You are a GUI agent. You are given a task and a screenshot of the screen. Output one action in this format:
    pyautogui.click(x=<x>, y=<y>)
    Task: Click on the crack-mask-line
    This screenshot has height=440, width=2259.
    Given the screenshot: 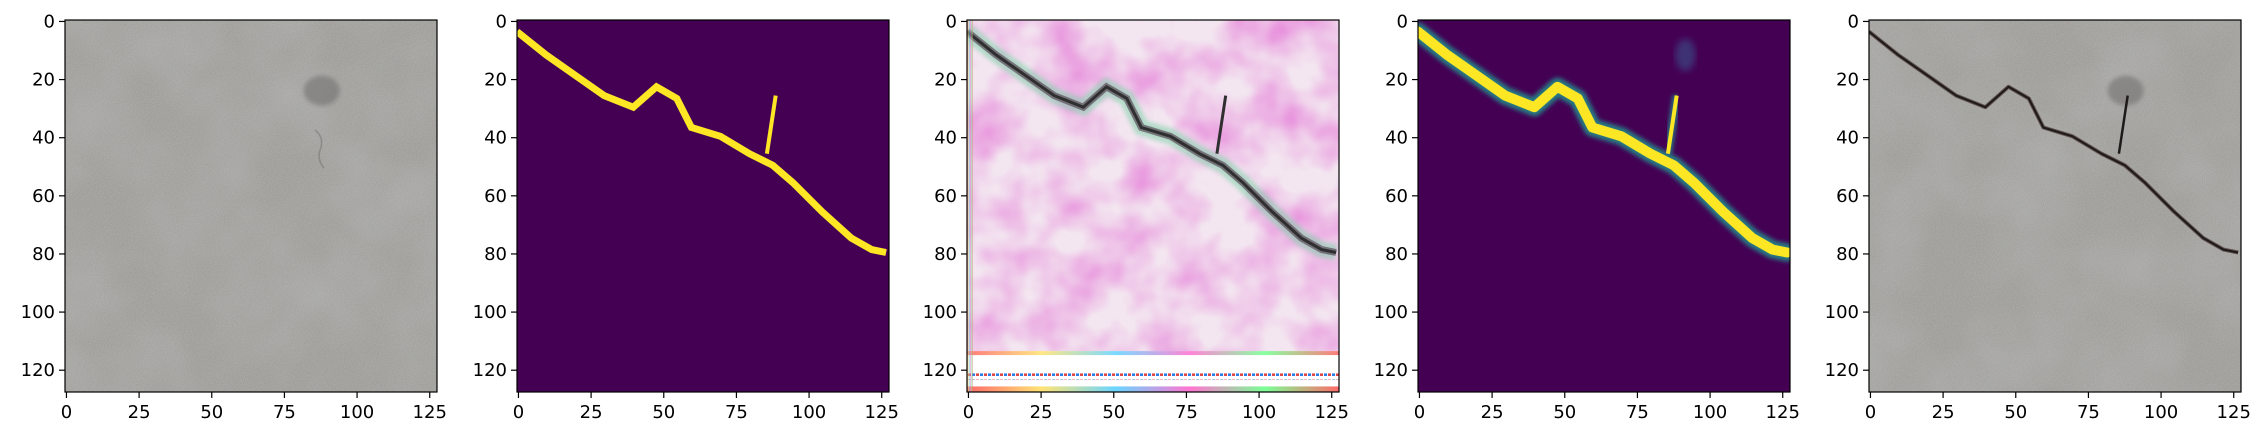 What is the action you would take?
    pyautogui.click(x=702, y=142)
    